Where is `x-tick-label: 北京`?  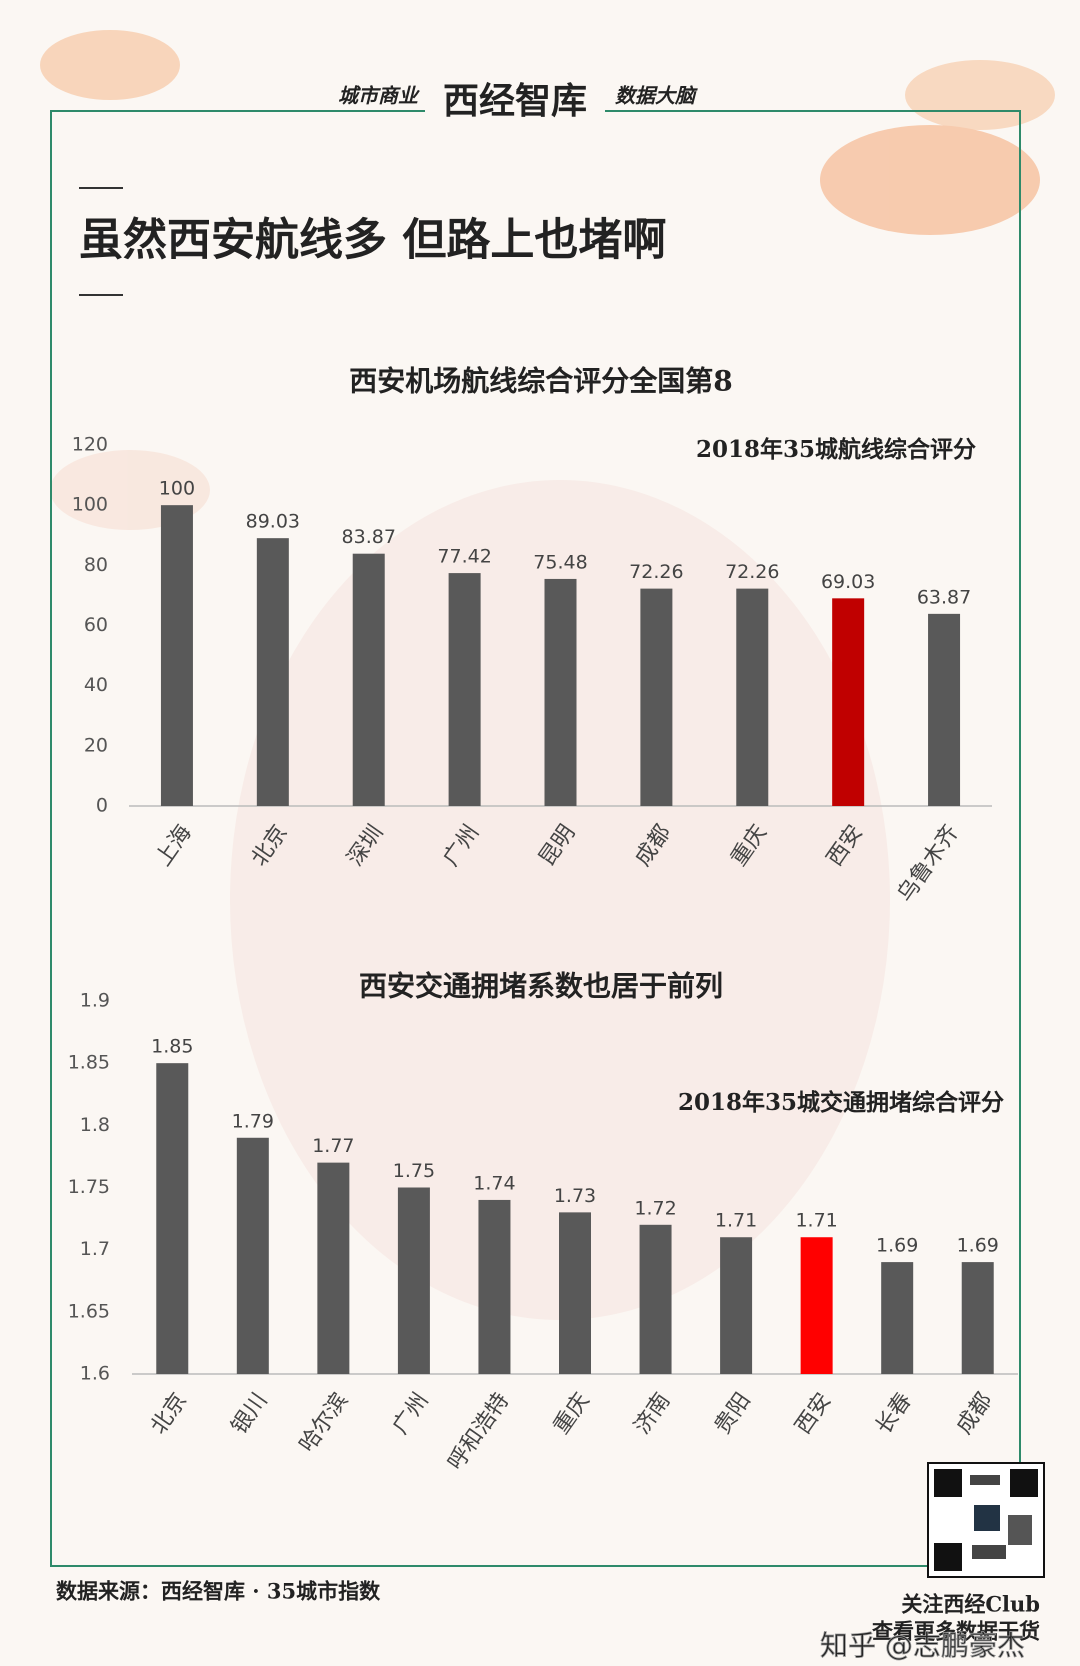
x-tick-label: 北京 is located at coordinates (169, 1414).